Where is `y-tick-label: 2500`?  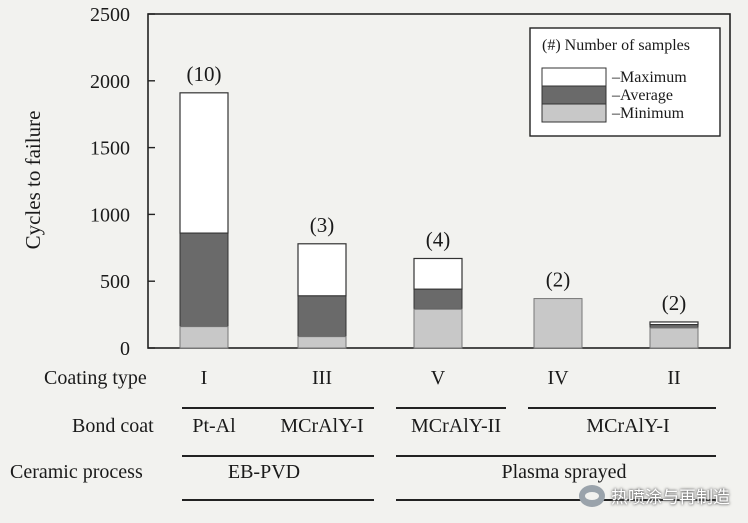 y-tick-label: 2500 is located at coordinates (110, 15).